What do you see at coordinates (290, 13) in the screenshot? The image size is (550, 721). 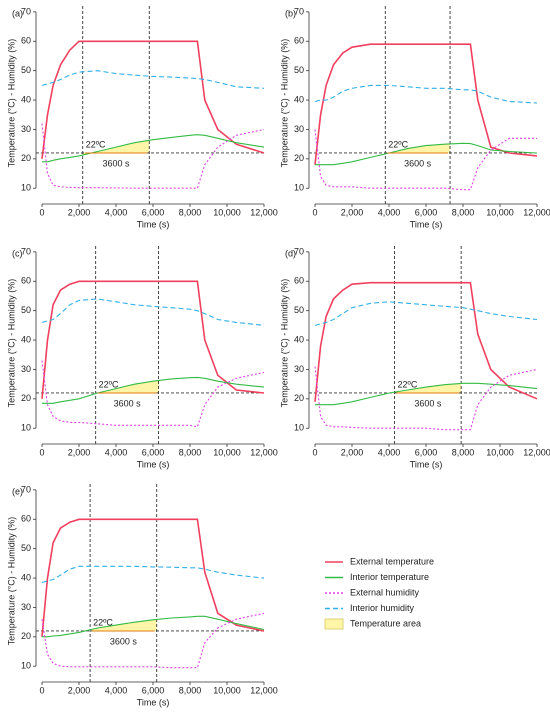 I see `panel-label: (b)` at bounding box center [290, 13].